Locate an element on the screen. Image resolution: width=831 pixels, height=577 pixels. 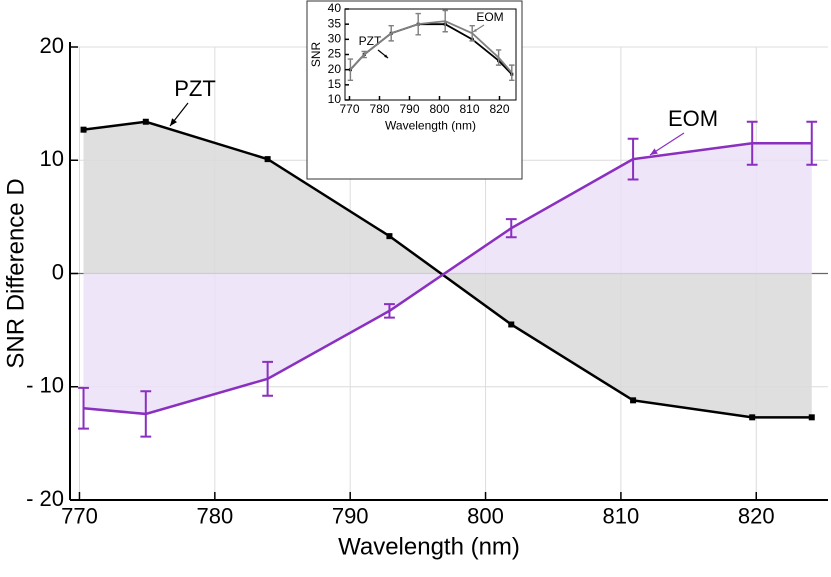
y-tick-label: 15 is located at coordinates (335, 84).